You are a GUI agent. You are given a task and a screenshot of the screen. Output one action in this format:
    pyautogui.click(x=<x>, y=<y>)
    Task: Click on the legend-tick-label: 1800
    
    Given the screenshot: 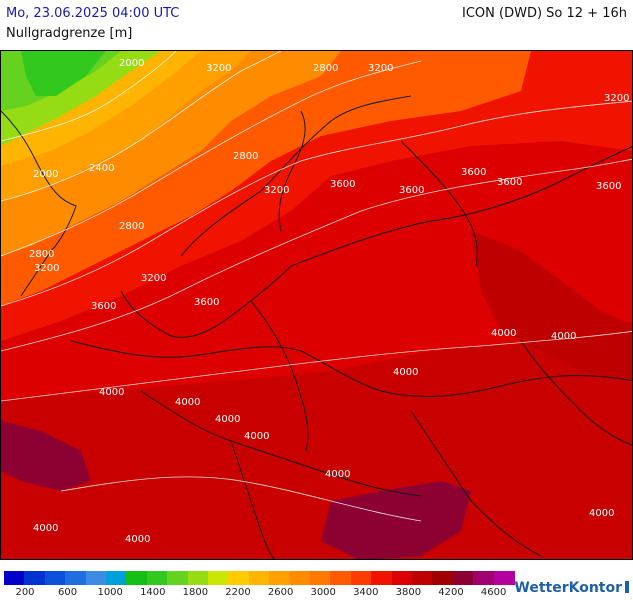 What is the action you would take?
    pyautogui.click(x=195, y=592)
    